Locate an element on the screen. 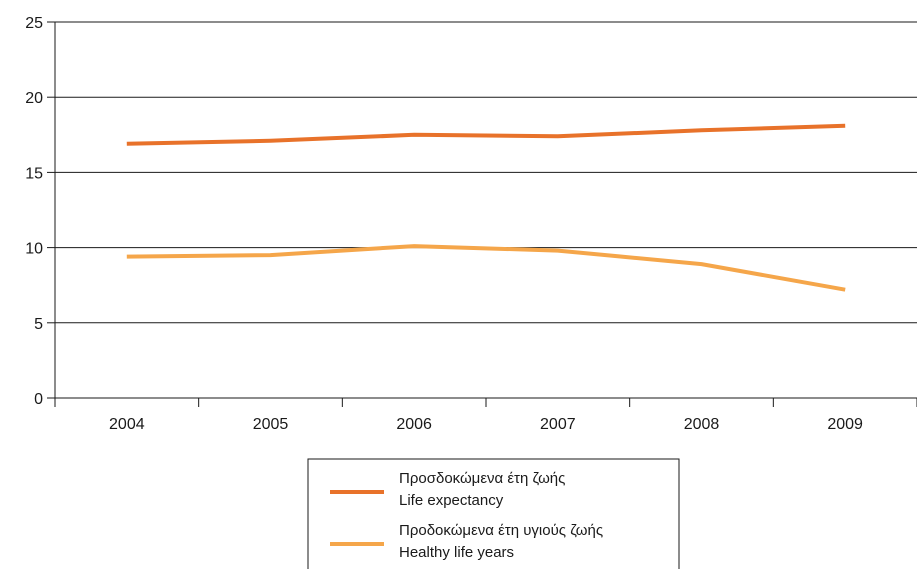 This screenshot has width=917, height=569. x-tick-label-2006: 2006 is located at coordinates (414, 424).